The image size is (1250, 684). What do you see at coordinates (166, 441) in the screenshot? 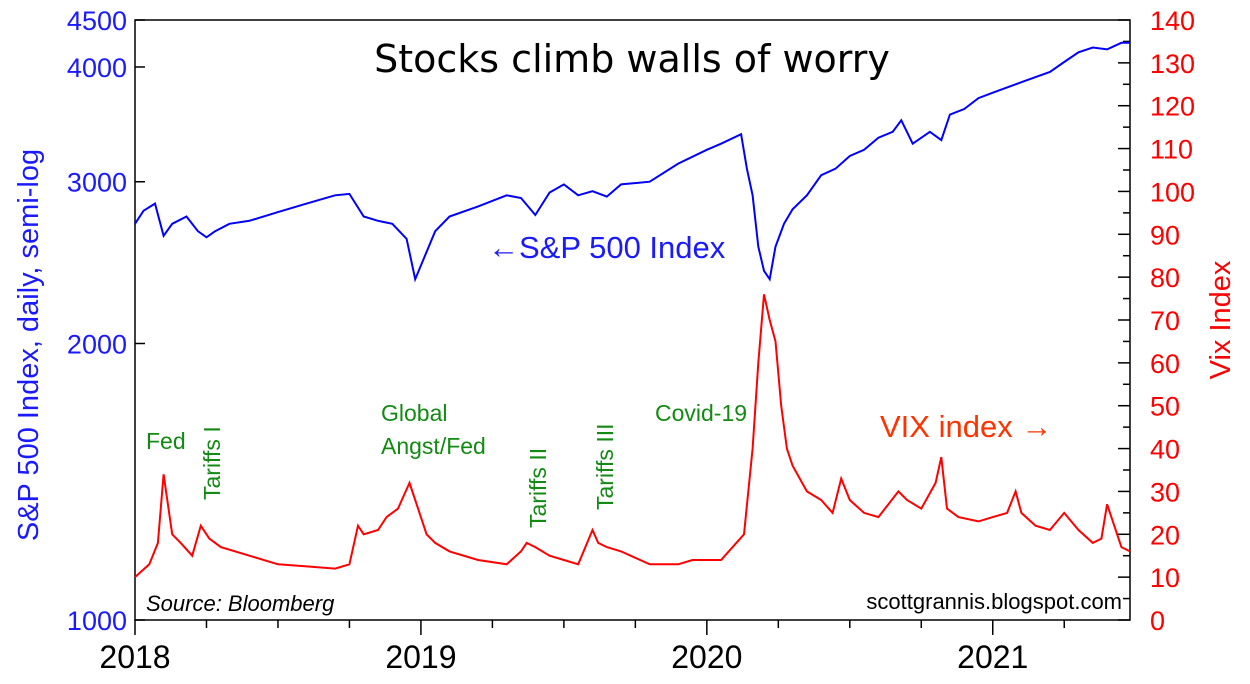
I see `annotation-fed: Fed` at bounding box center [166, 441].